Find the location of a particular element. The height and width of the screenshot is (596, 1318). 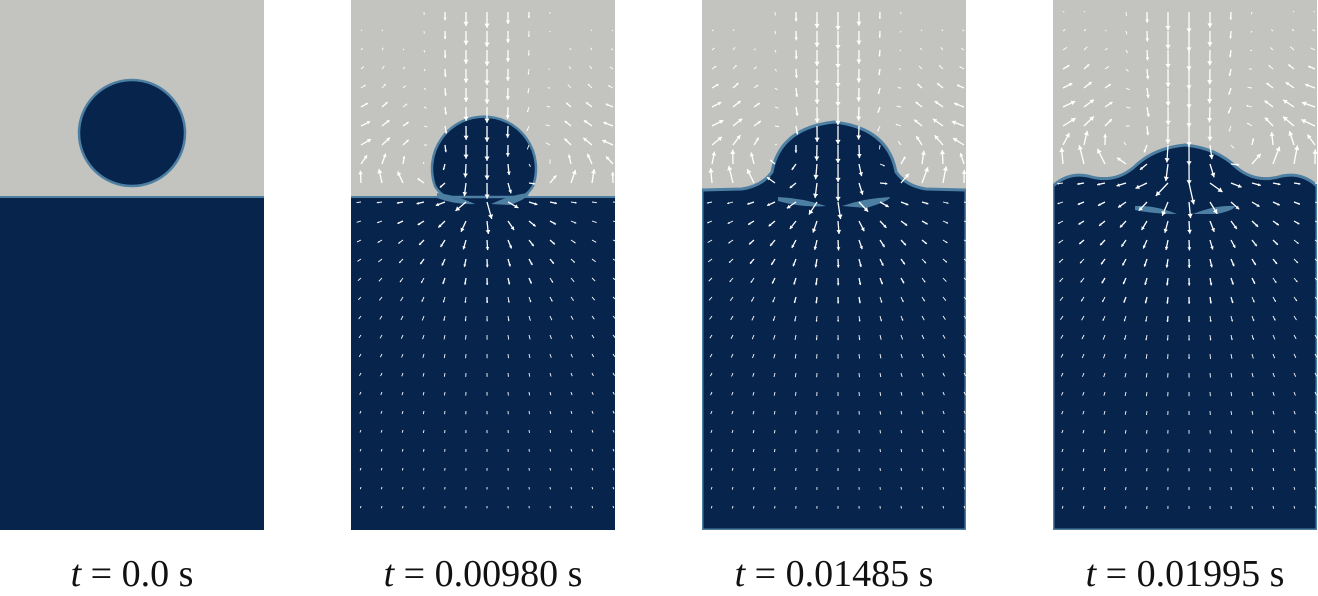

time-value: 0.0 is located at coordinates (146, 574).